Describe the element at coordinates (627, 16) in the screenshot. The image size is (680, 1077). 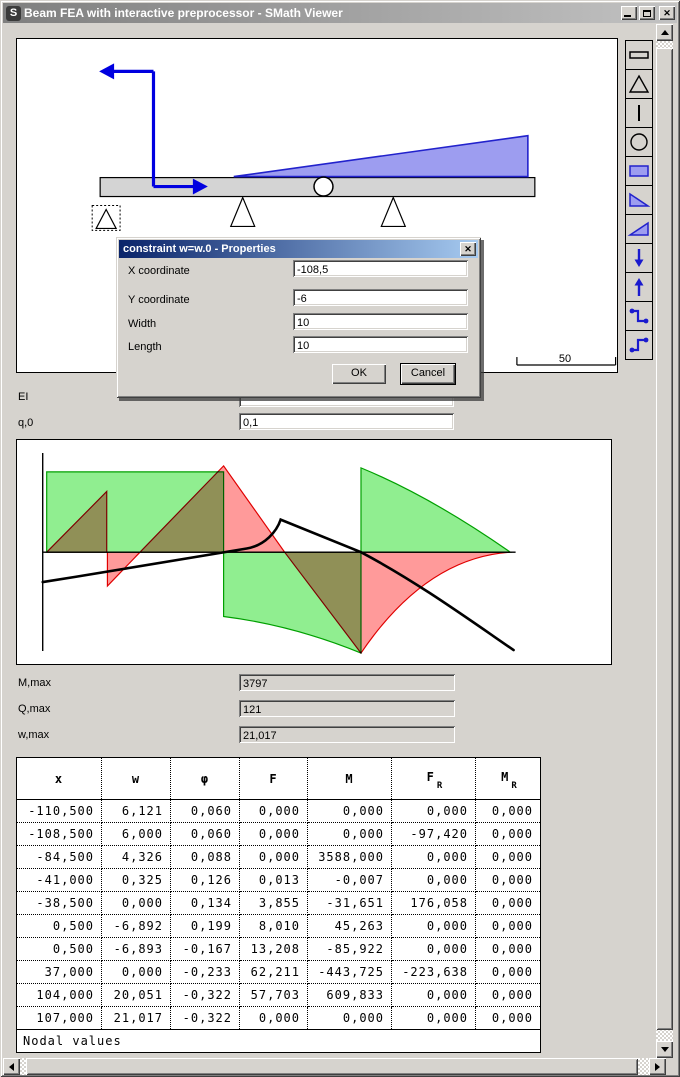
I see `minimize-icon` at that location.